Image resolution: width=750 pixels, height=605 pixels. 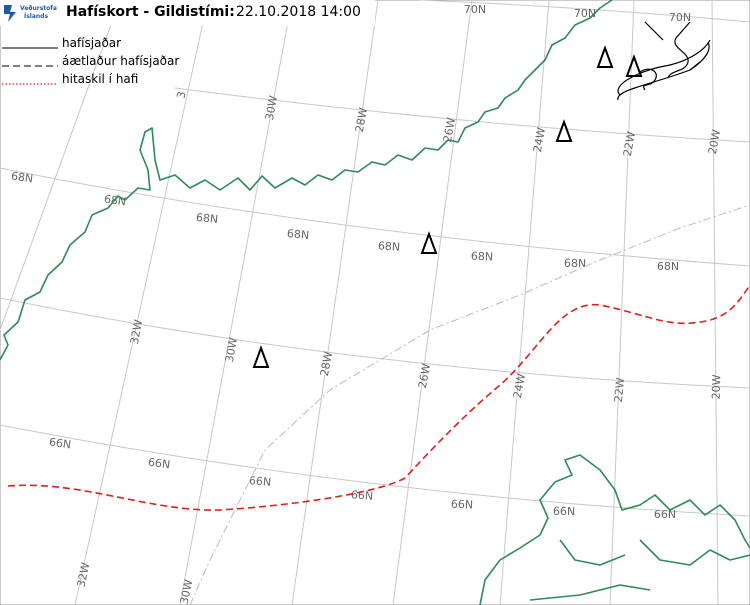 What do you see at coordinates (91, 43) in the screenshot?
I see `legend-label: hafísjaðar` at bounding box center [91, 43].